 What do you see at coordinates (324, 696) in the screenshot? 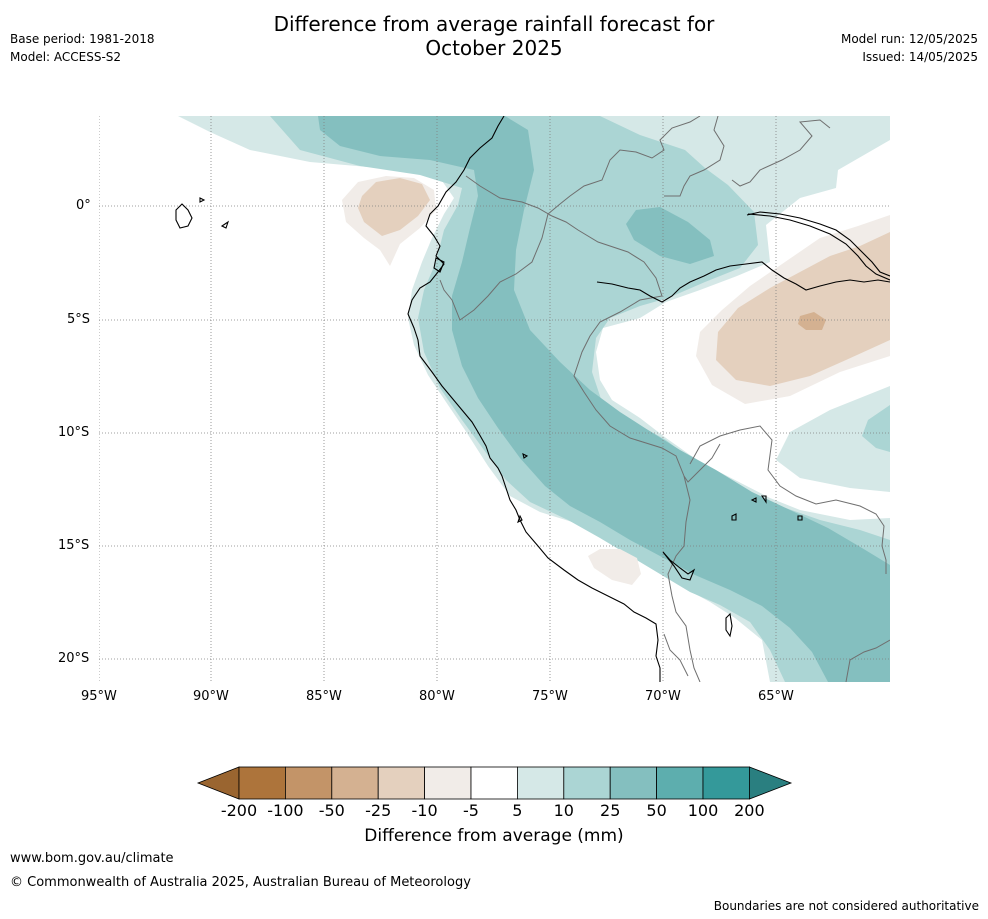
I see `lon-label-85w: 85°W` at bounding box center [324, 696].